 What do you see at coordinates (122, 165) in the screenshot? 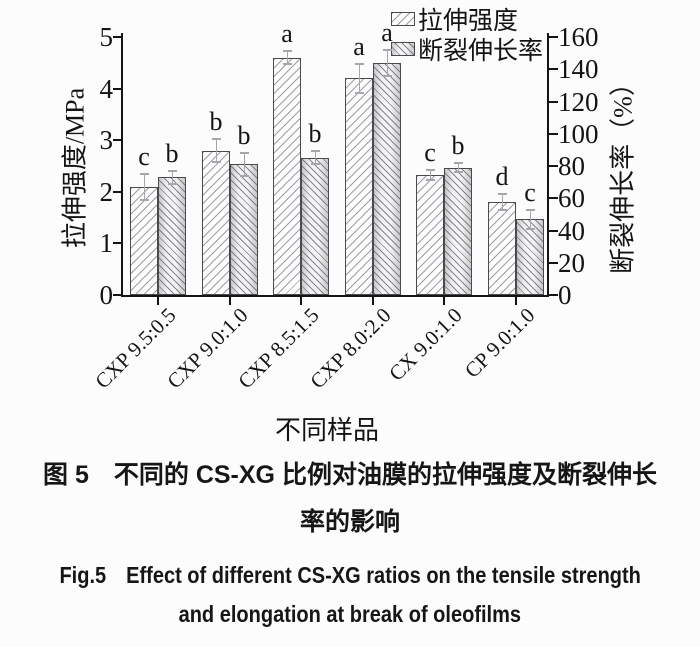
I see `left-axis-line` at bounding box center [122, 165].